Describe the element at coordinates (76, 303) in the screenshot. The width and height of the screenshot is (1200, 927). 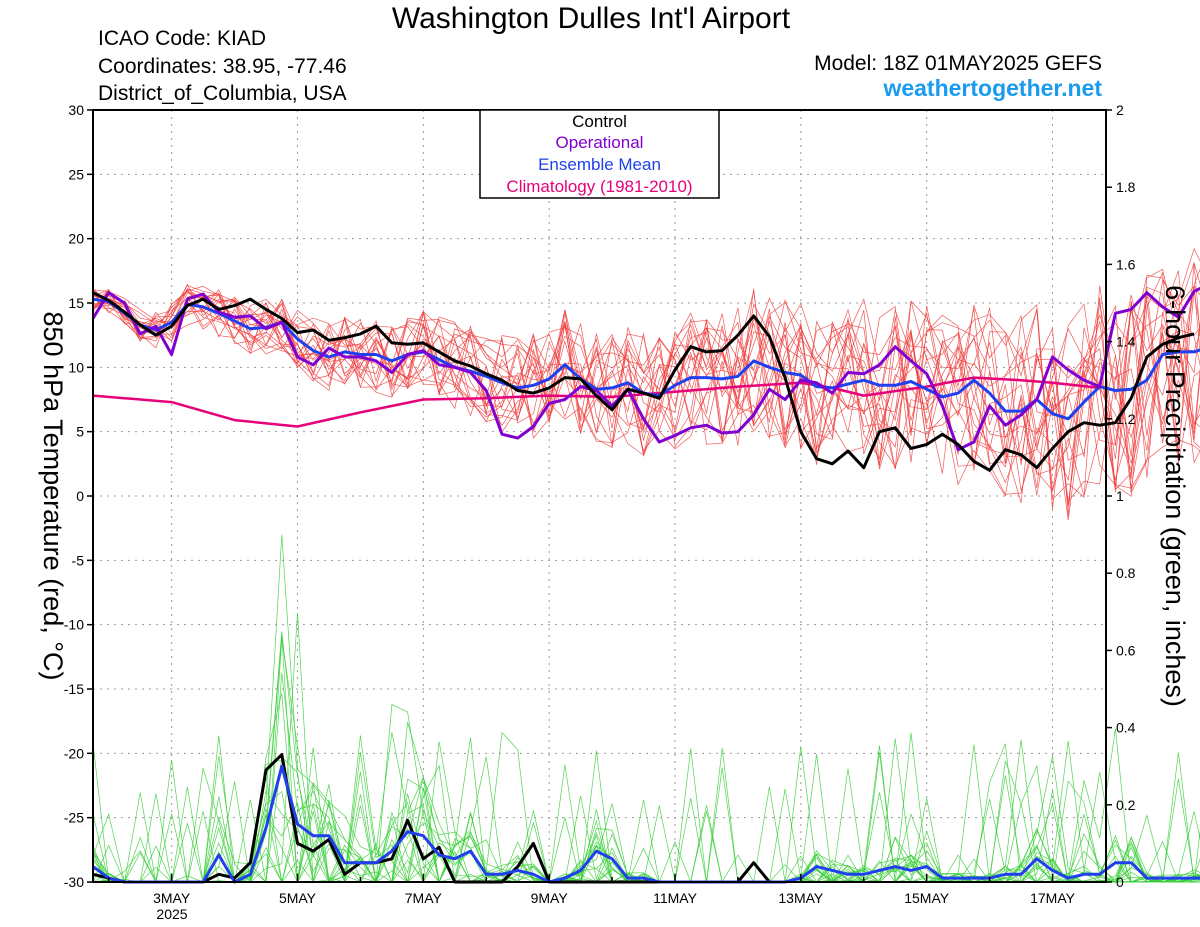
I see `y-tick-label: 15` at that location.